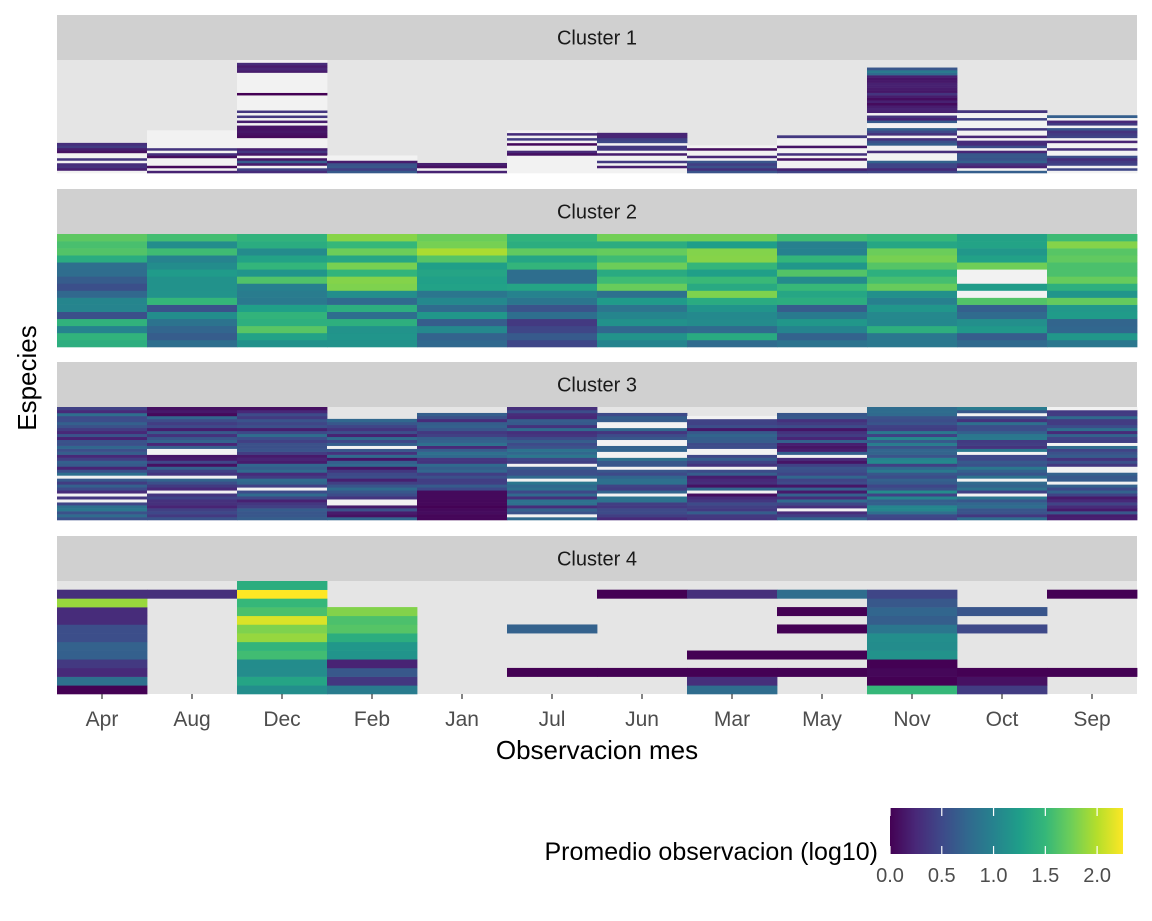 This screenshot has width=1152, height=921. Describe the element at coordinates (732, 719) in the screenshot. I see `x-tick-label: Mar` at that location.